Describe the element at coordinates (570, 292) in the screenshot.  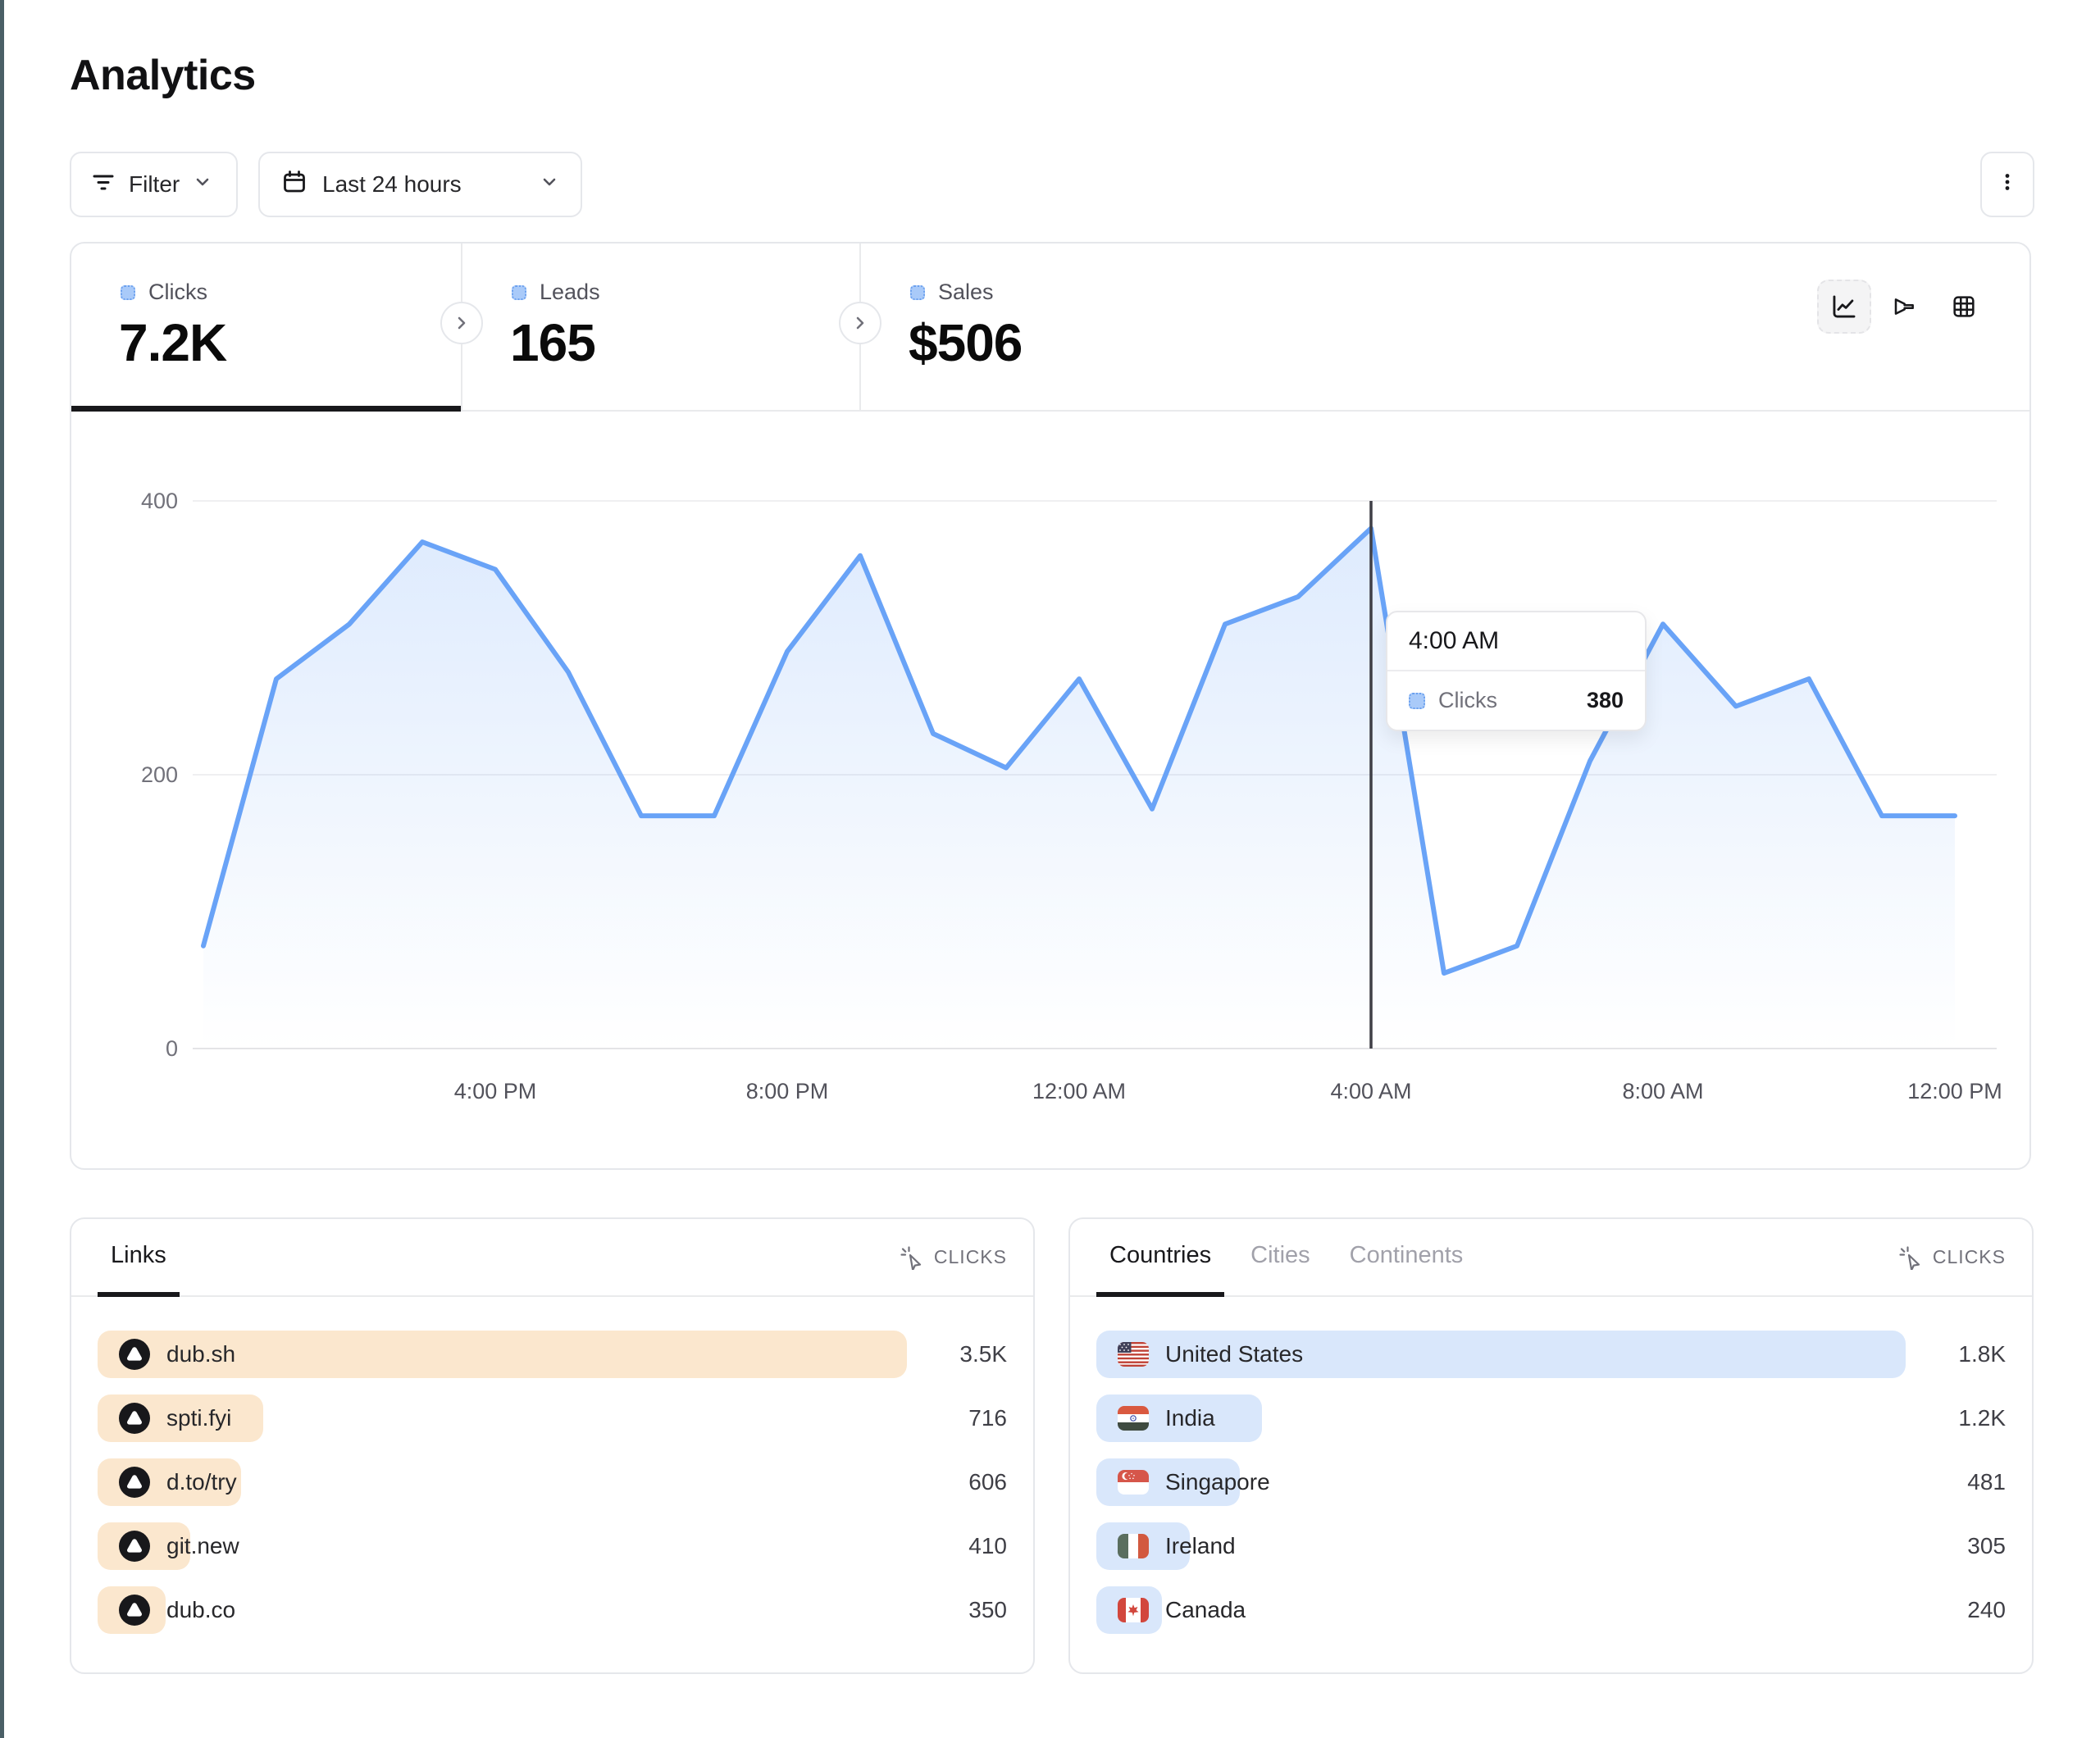
I see `stat-label: Leads` at that location.